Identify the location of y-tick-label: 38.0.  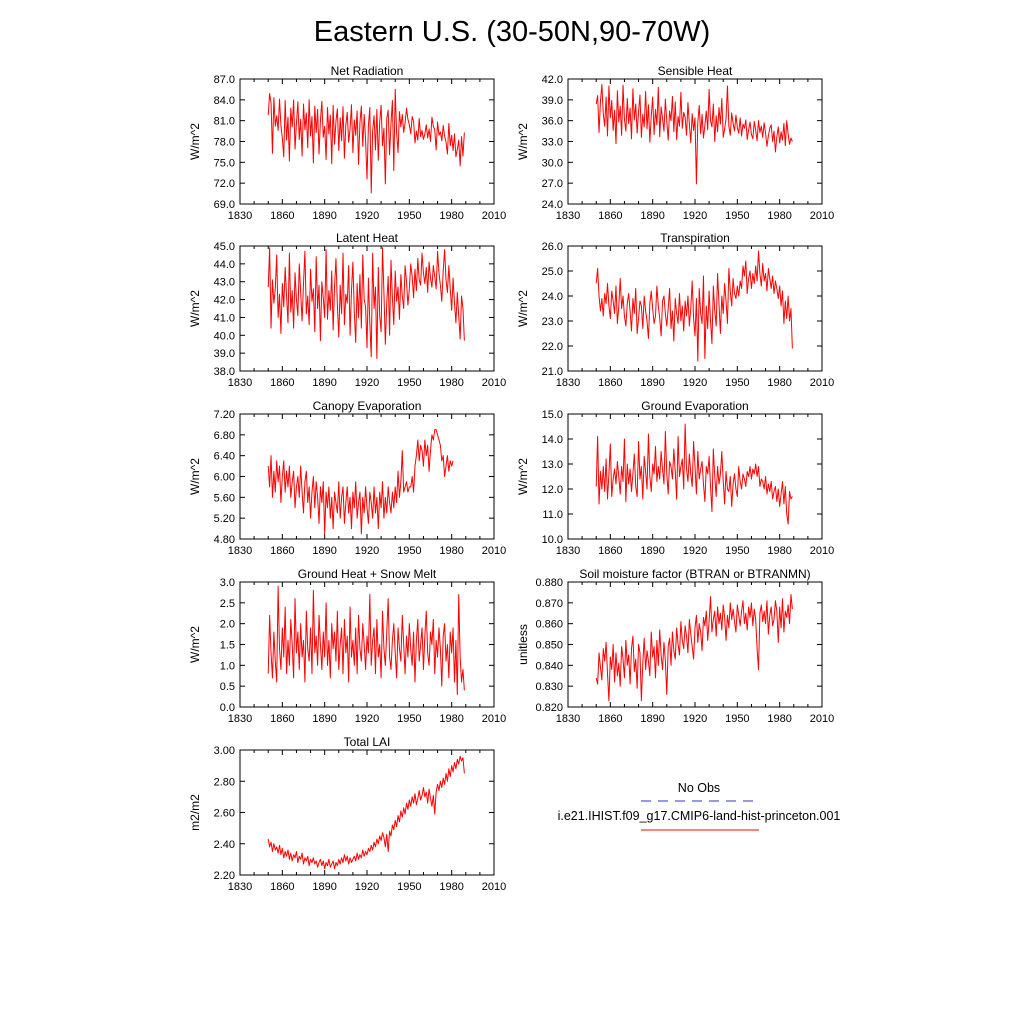
(224, 372).